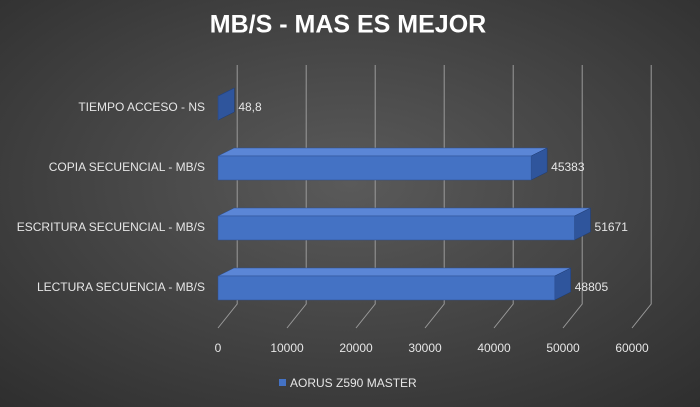 This screenshot has height=407, width=700. What do you see at coordinates (592, 287) in the screenshot?
I see `value-label: 48805` at bounding box center [592, 287].